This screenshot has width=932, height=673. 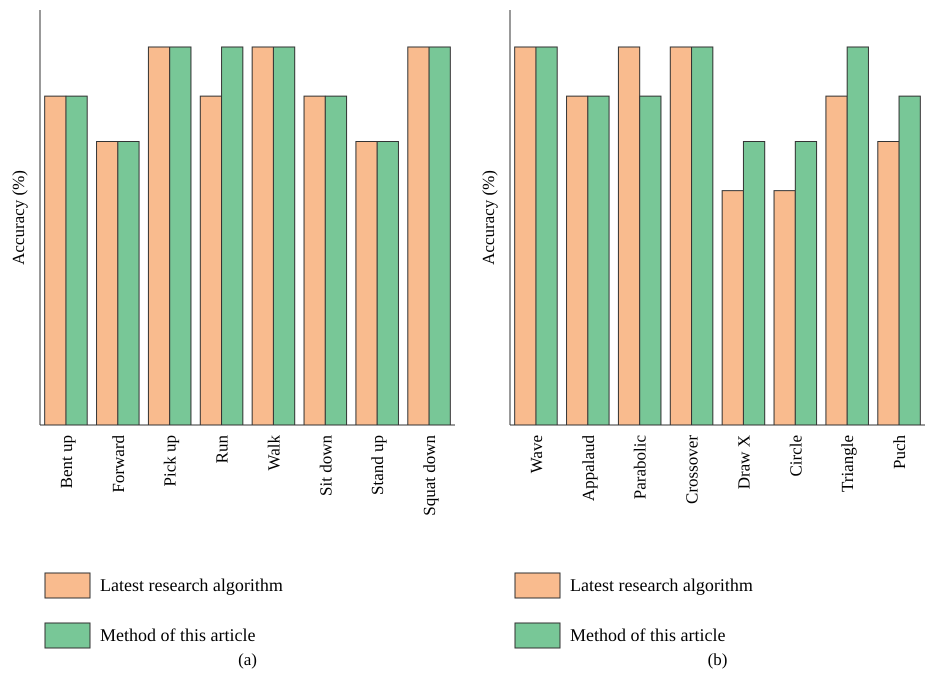 I want to click on x-tick-label: Squat down, so click(x=430, y=475).